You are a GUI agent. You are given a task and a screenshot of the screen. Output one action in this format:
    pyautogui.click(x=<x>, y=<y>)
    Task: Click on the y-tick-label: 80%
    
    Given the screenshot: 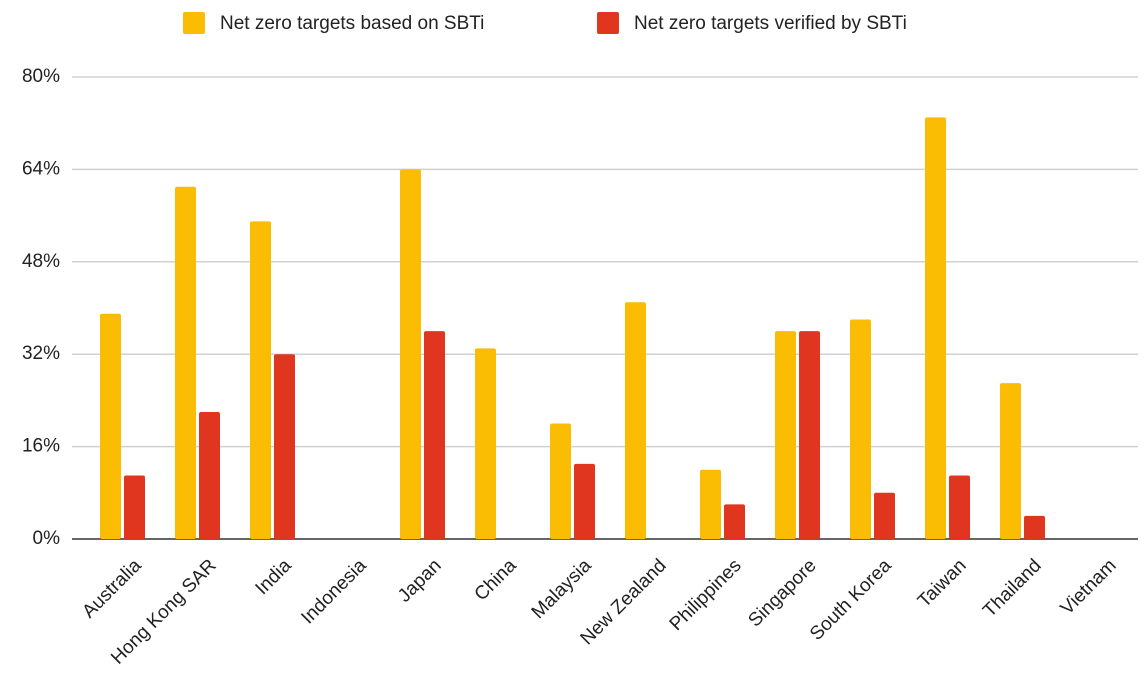 What is the action you would take?
    pyautogui.click(x=41, y=76)
    